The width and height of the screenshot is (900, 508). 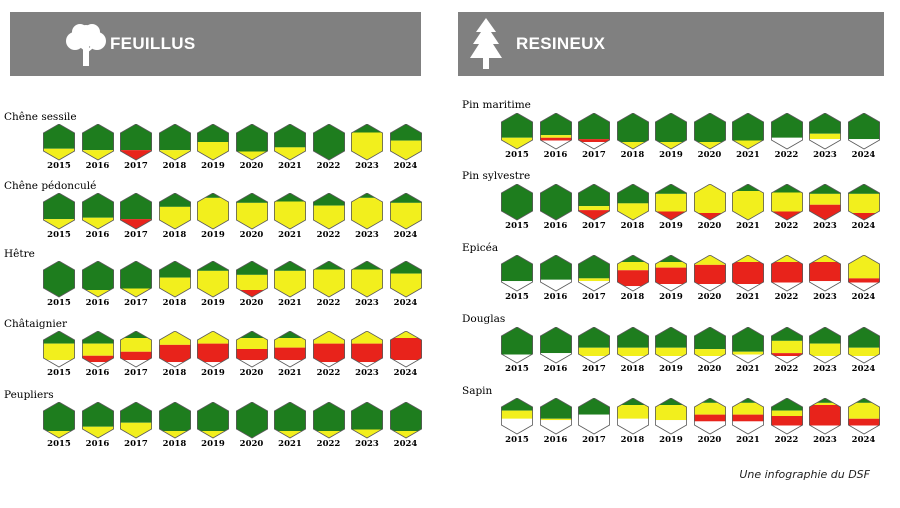 I want to click on resineux-title: RESINEUX, so click(x=561, y=43).